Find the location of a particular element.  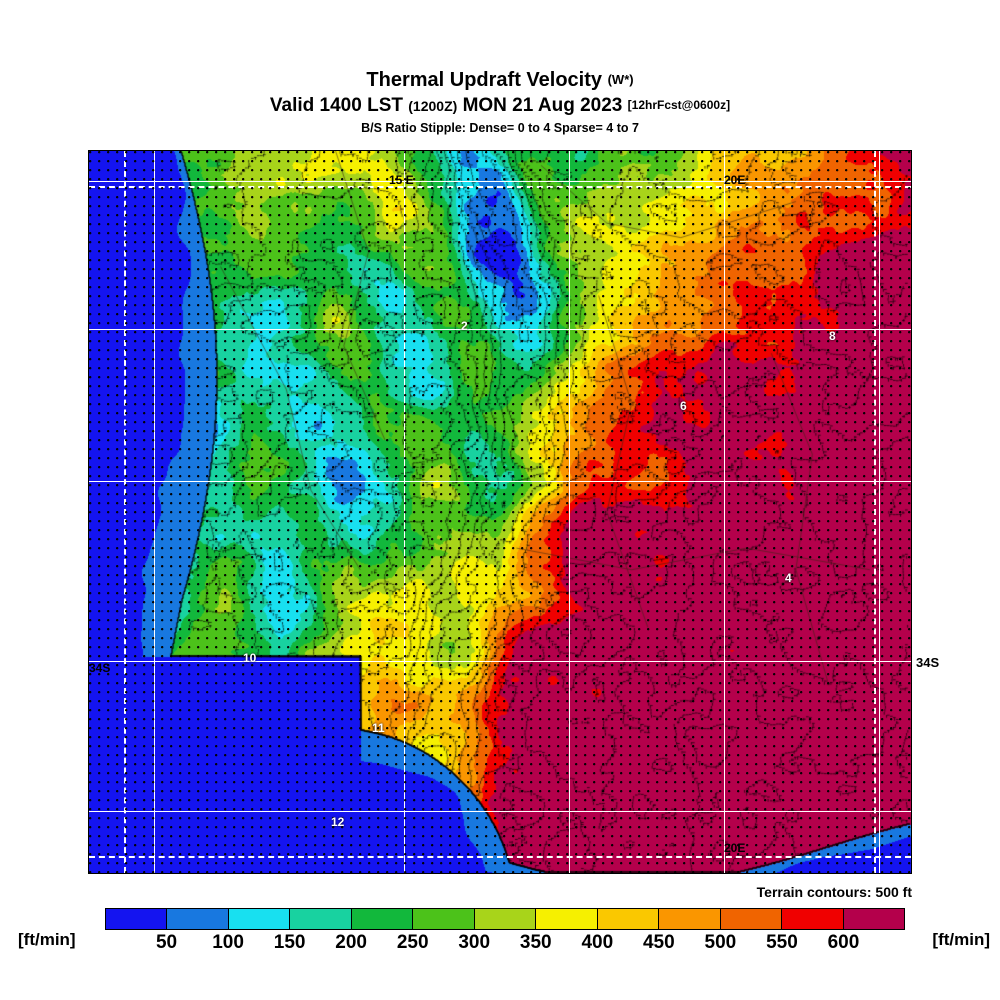

lat-label-right: 34S is located at coordinates (928, 662).